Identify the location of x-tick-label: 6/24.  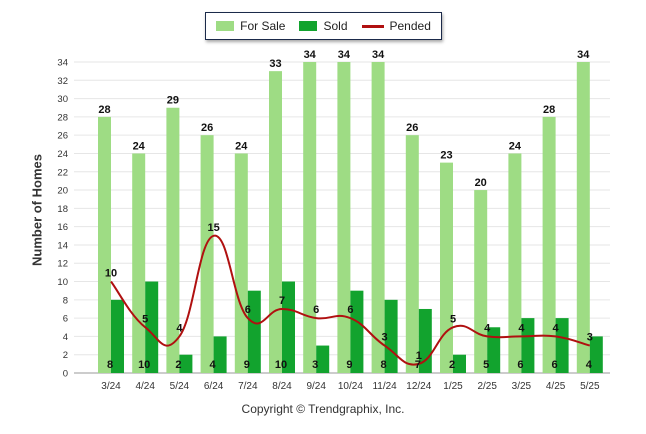
(214, 386).